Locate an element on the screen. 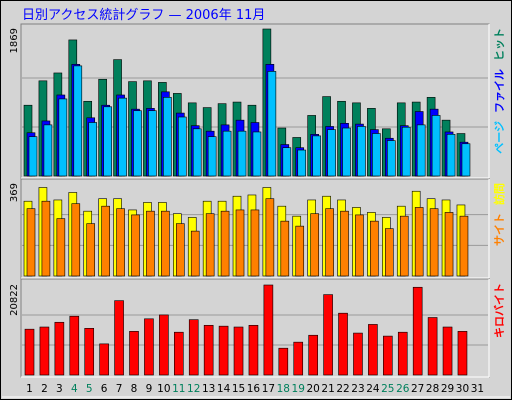 The image size is (512, 404). x-tick-label: 18 is located at coordinates (283, 389).